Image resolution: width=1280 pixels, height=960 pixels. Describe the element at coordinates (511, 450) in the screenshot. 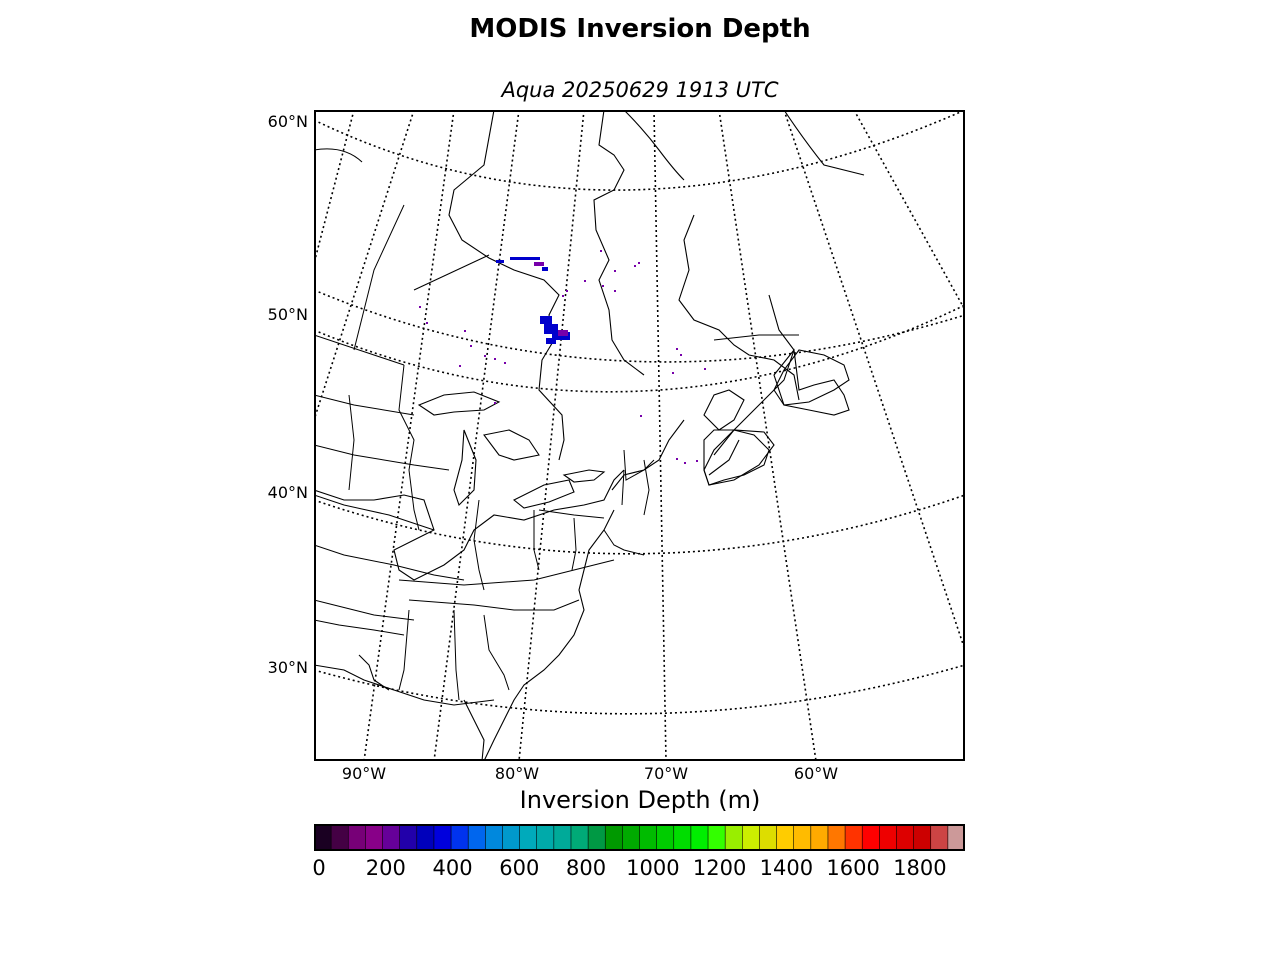

I see `great-lakes` at that location.